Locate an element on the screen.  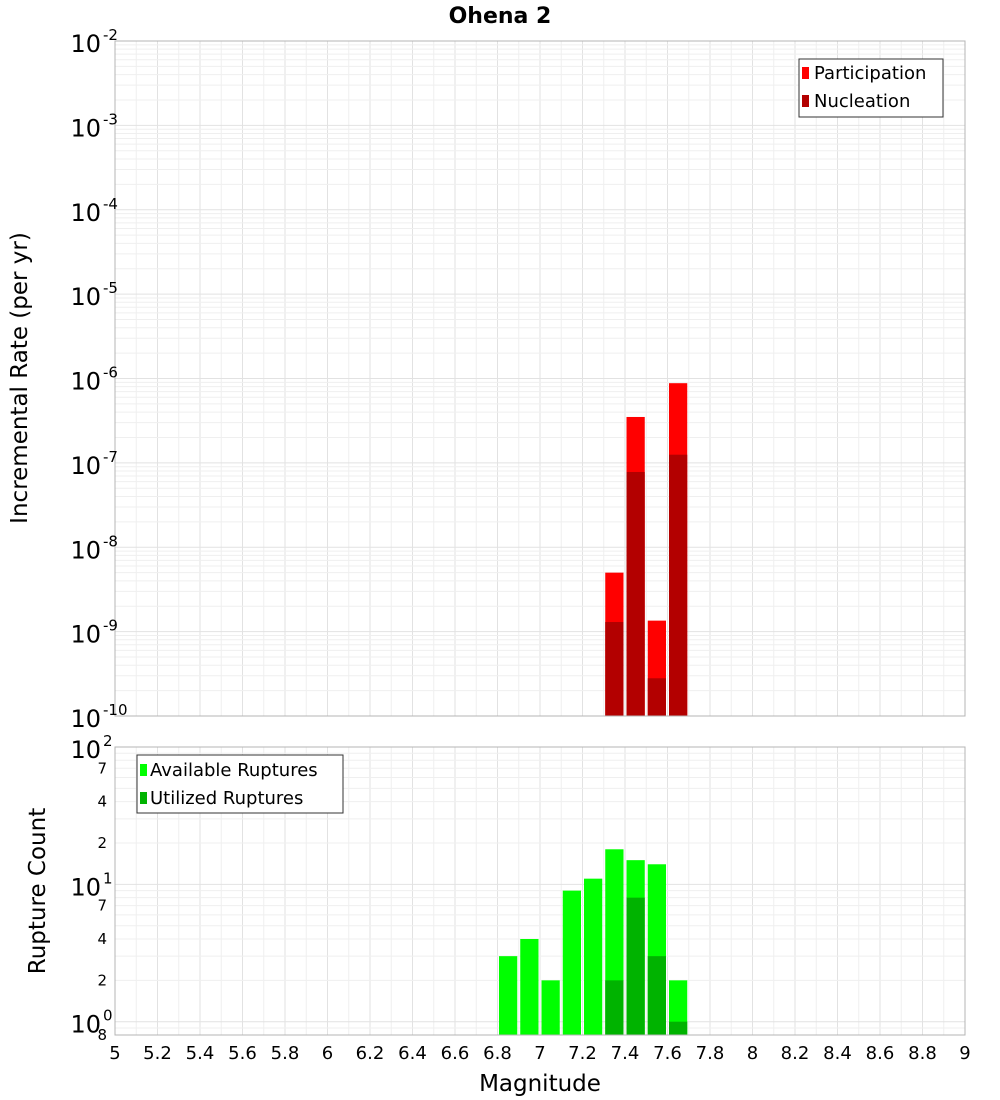
x-tick-label: 6 is located at coordinates (327, 1053).